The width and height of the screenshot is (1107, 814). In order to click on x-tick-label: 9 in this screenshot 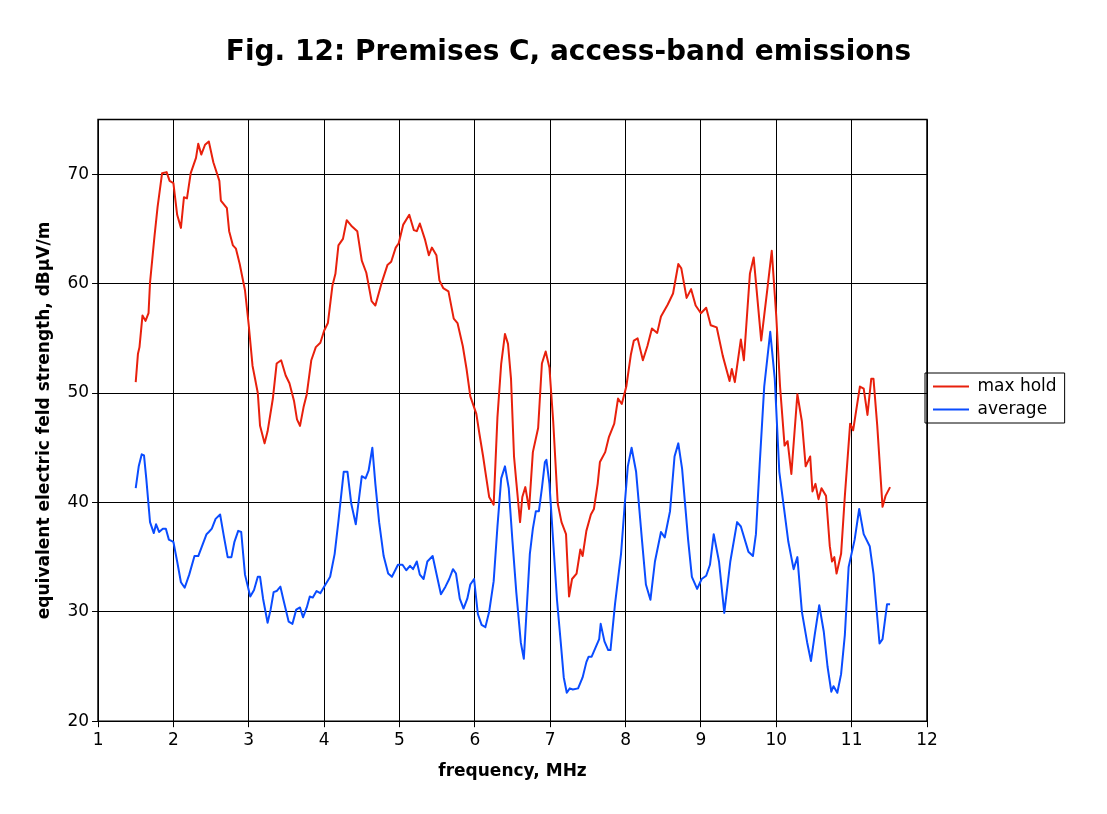, I will do `click(701, 738)`.